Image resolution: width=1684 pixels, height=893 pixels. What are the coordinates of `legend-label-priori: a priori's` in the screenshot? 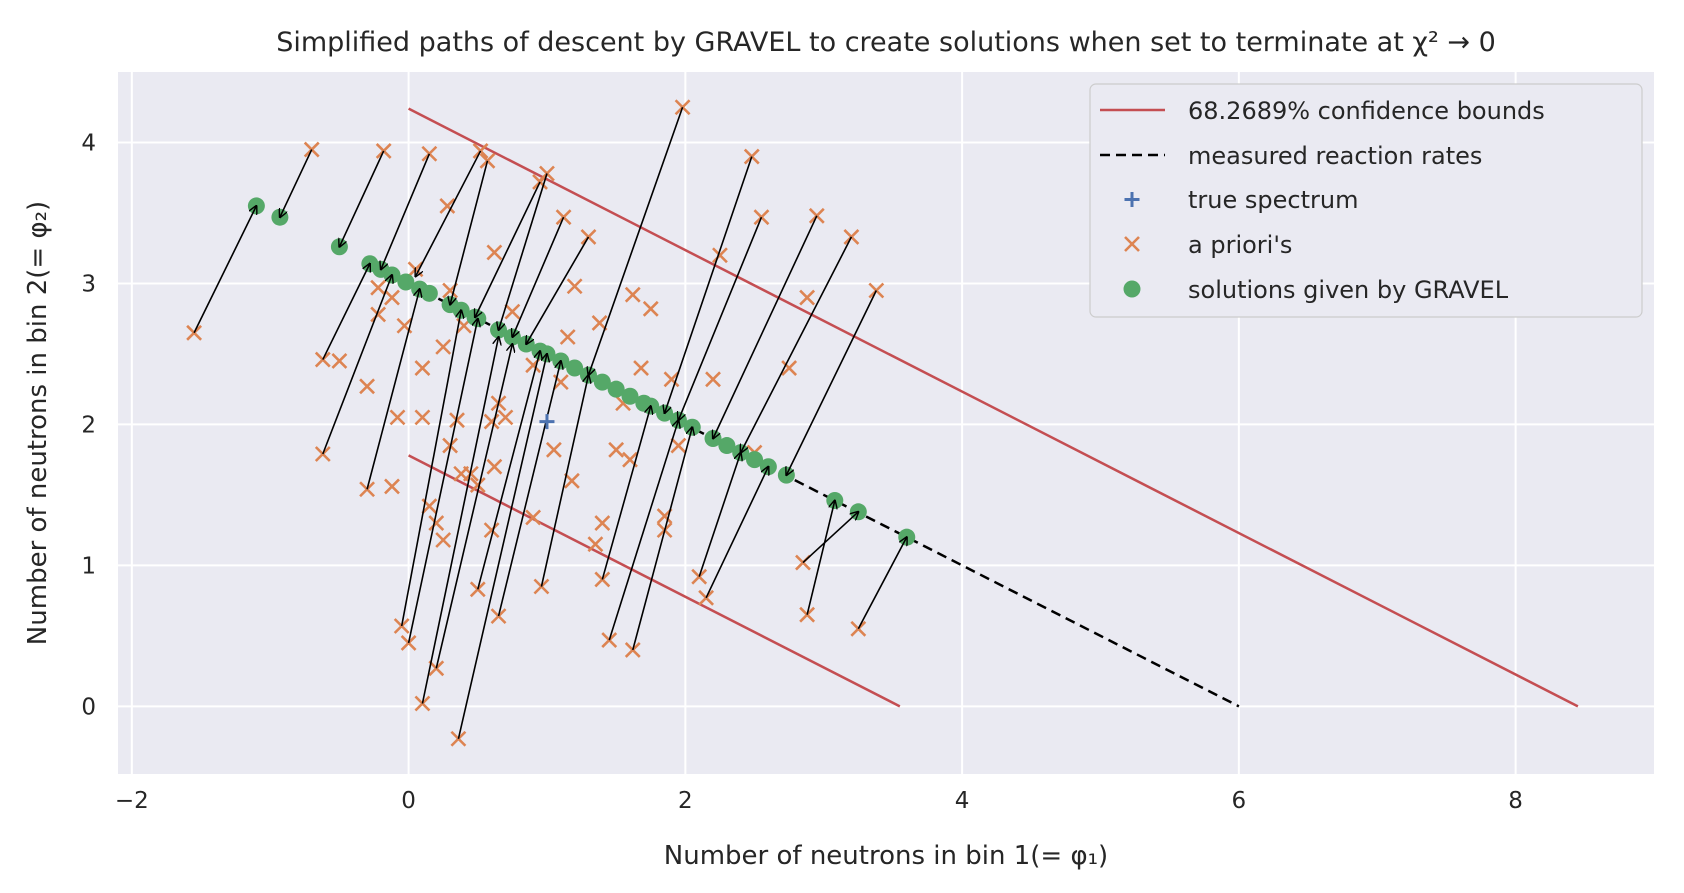 It's located at (1240, 245).